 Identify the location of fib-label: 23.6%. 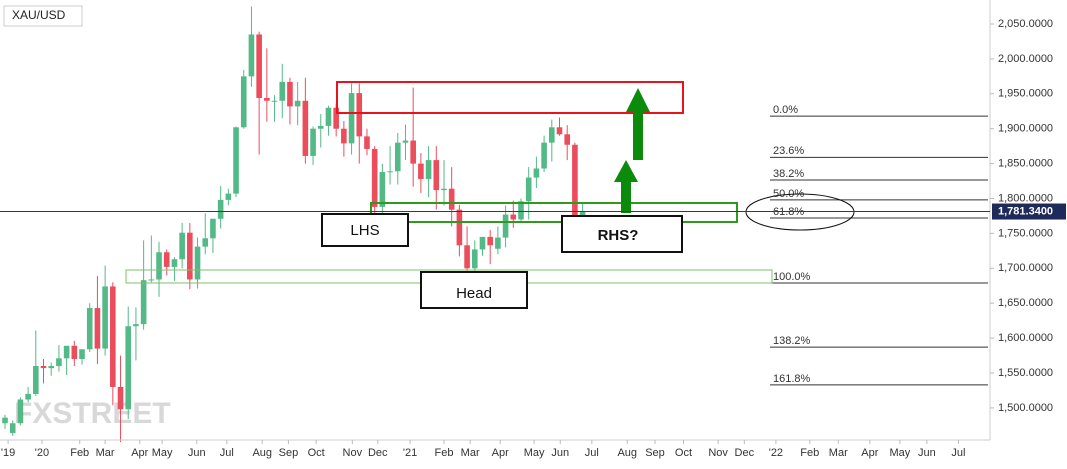
(788, 151).